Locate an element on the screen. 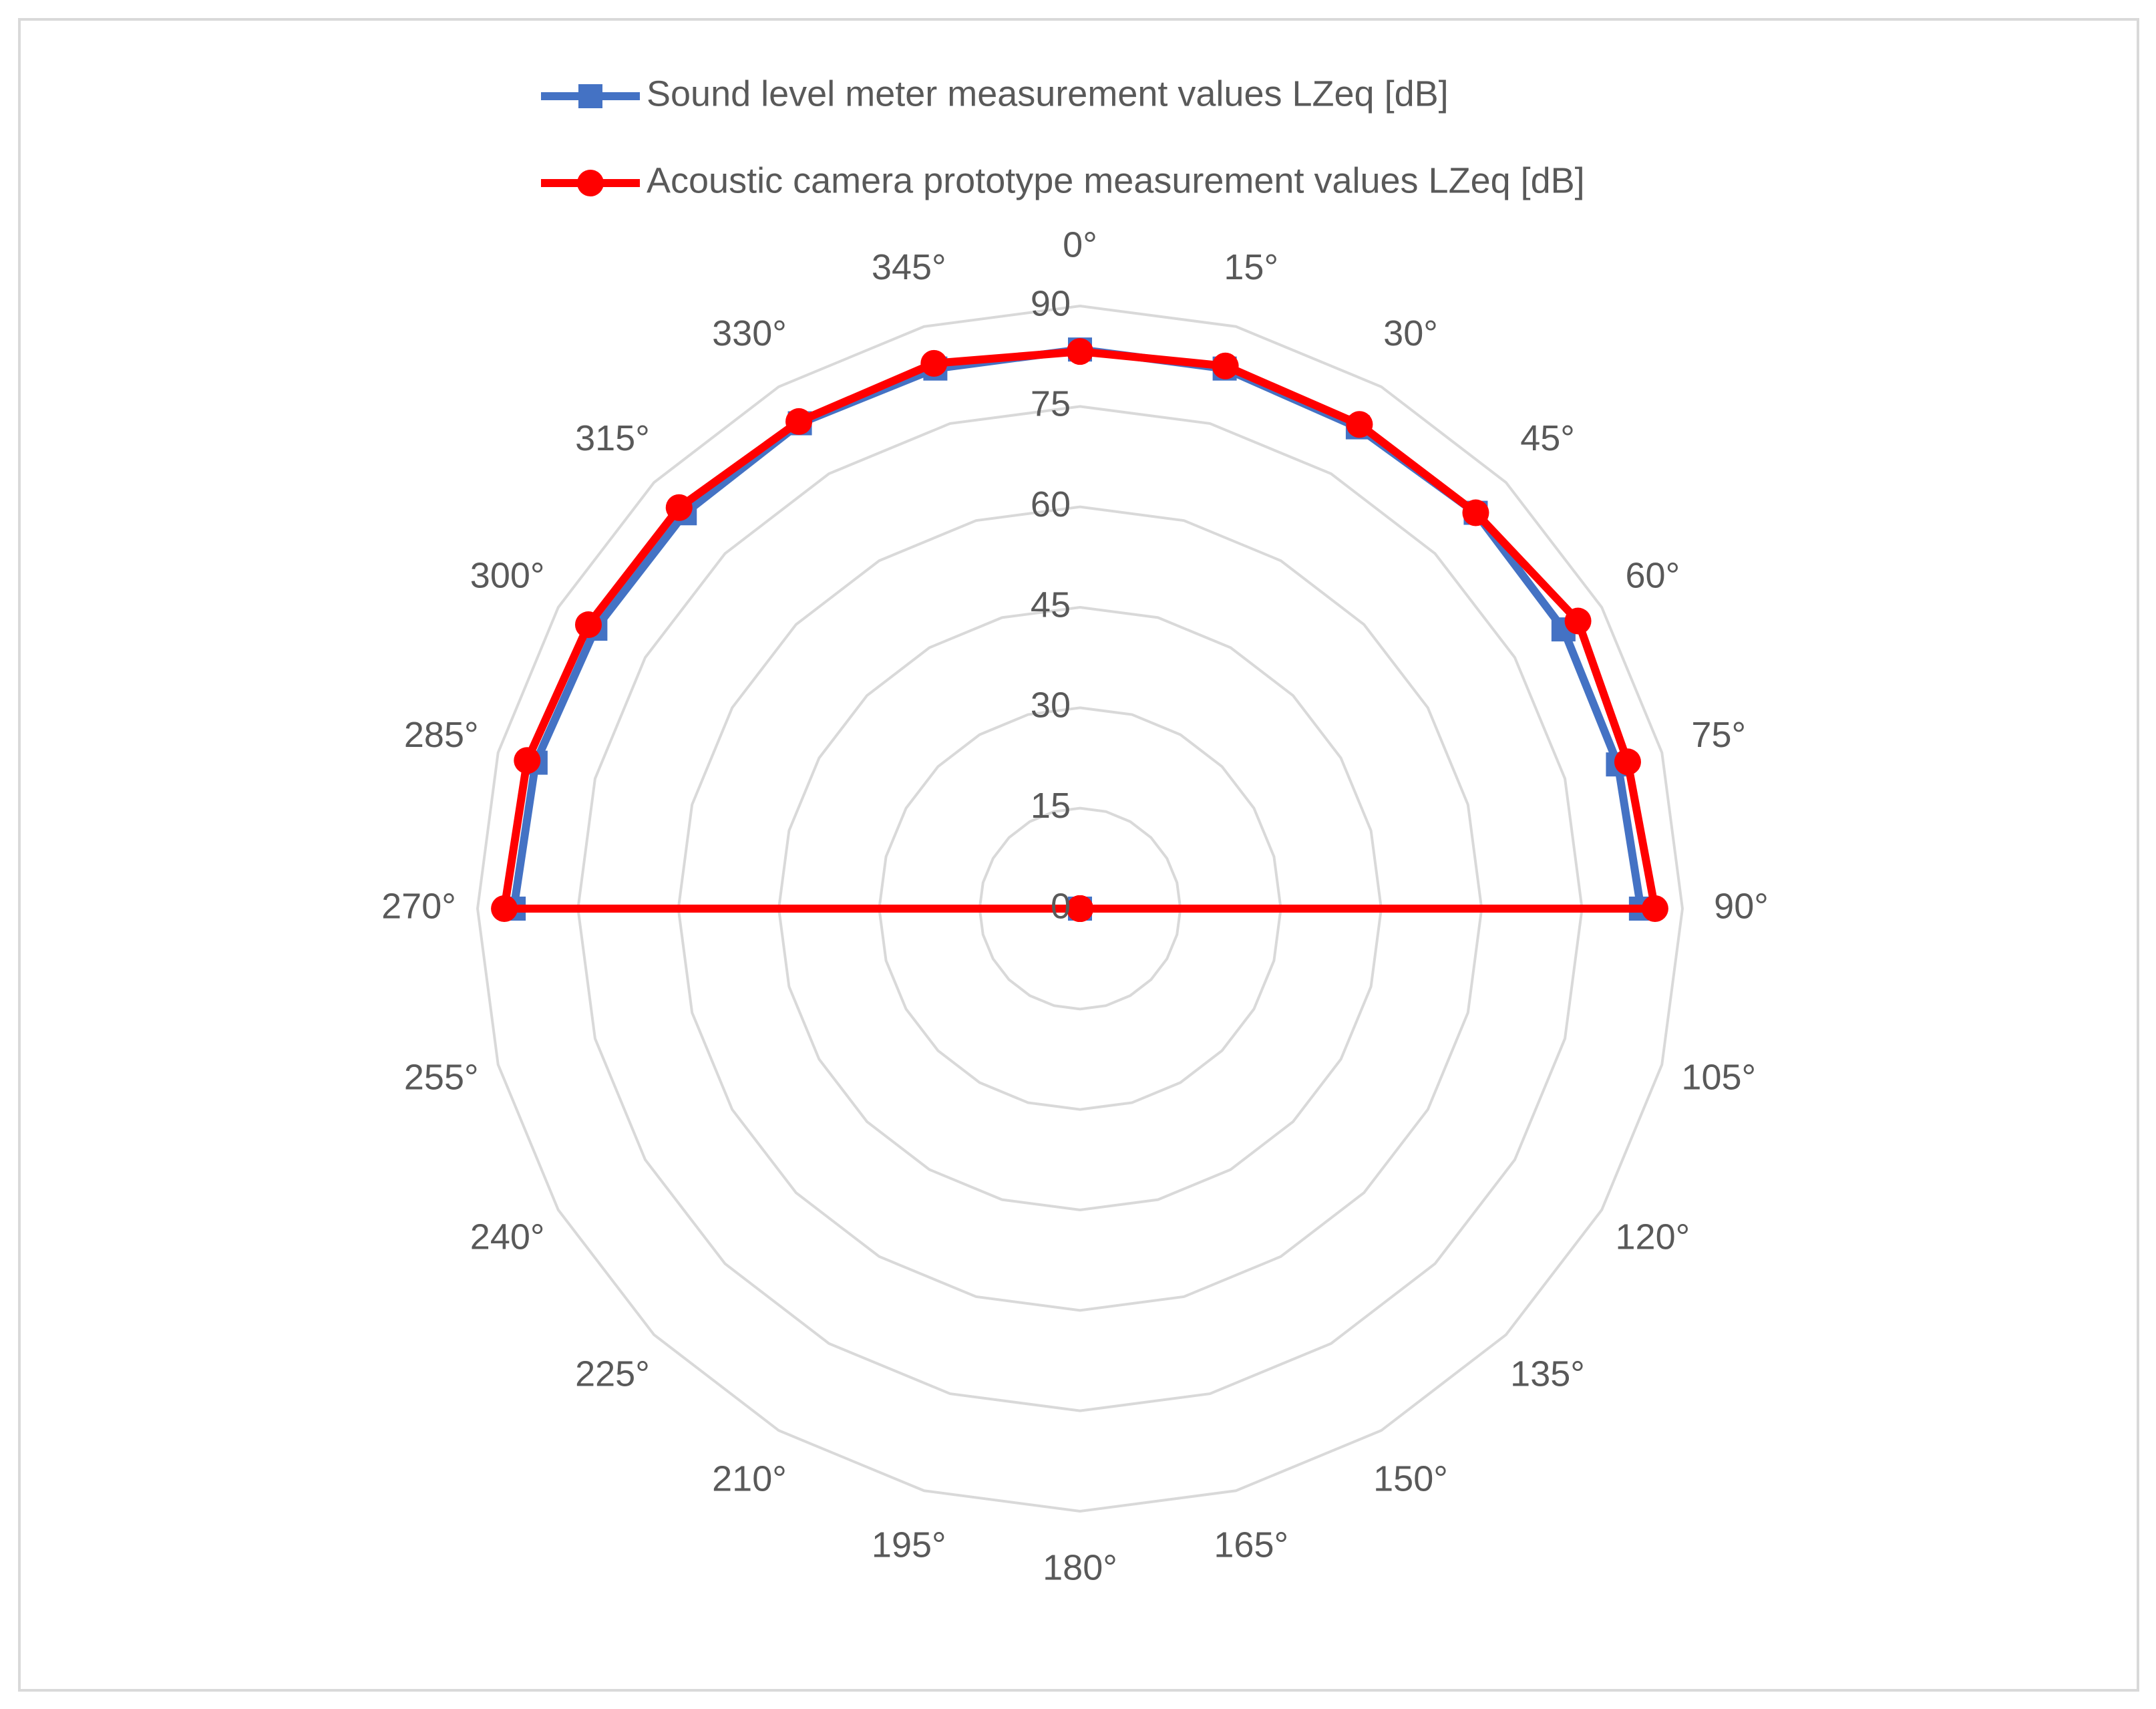 This screenshot has width=2156, height=1709. y-tick-label: 60 is located at coordinates (1051, 504).